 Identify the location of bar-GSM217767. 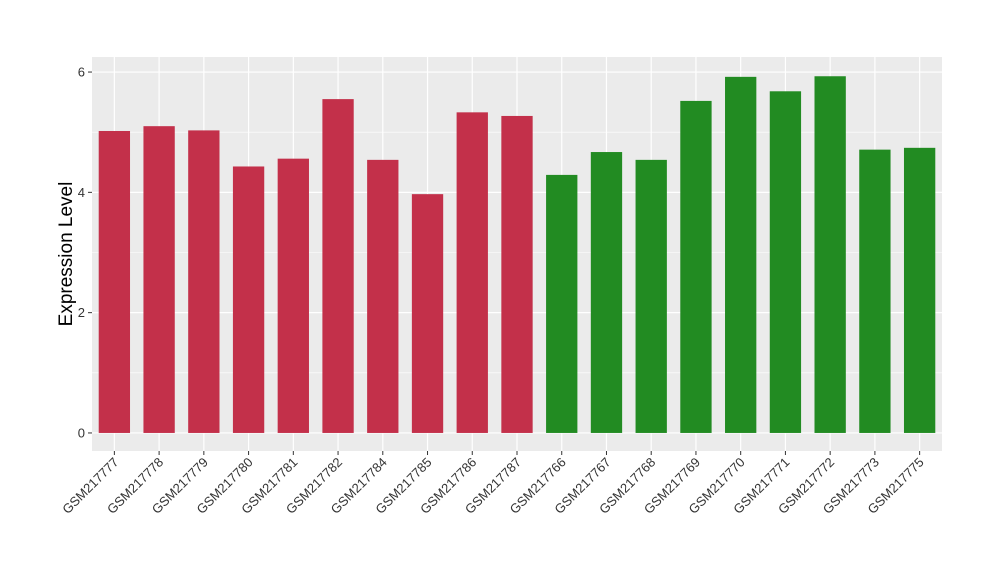
(606, 292).